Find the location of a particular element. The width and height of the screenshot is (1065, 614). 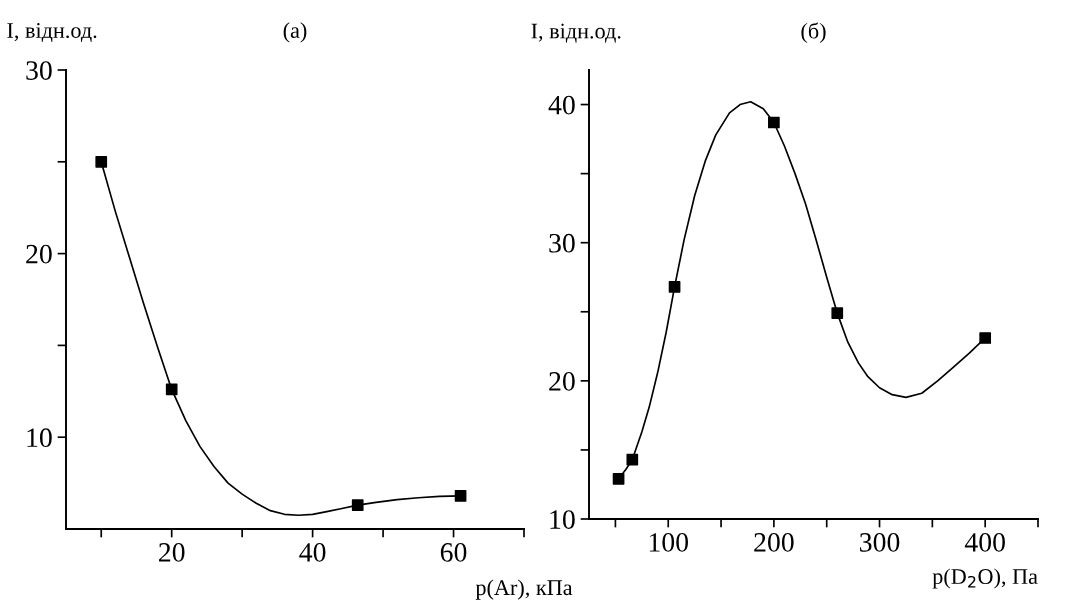

y-tick-label: 40 is located at coordinates (561, 105).